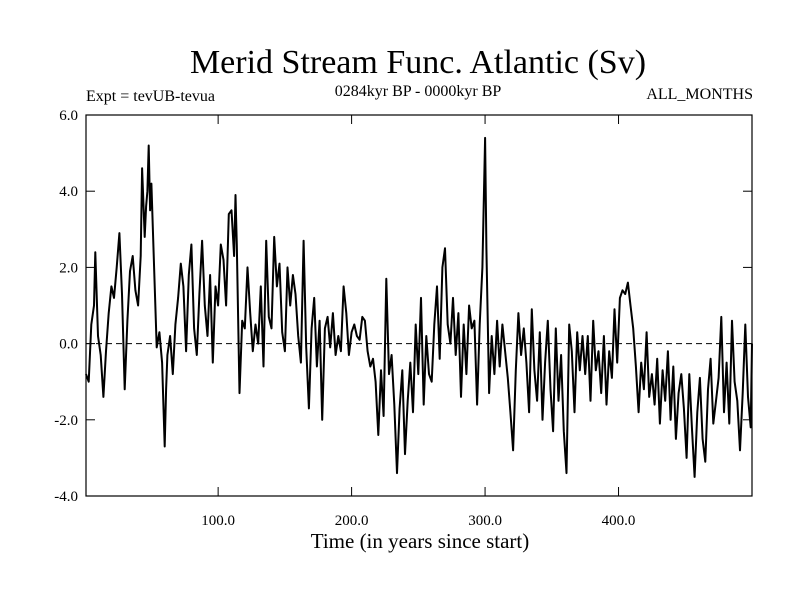 The width and height of the screenshot is (800, 600). What do you see at coordinates (68, 345) in the screenshot?
I see `y-tick-label: 0.0` at bounding box center [68, 345].